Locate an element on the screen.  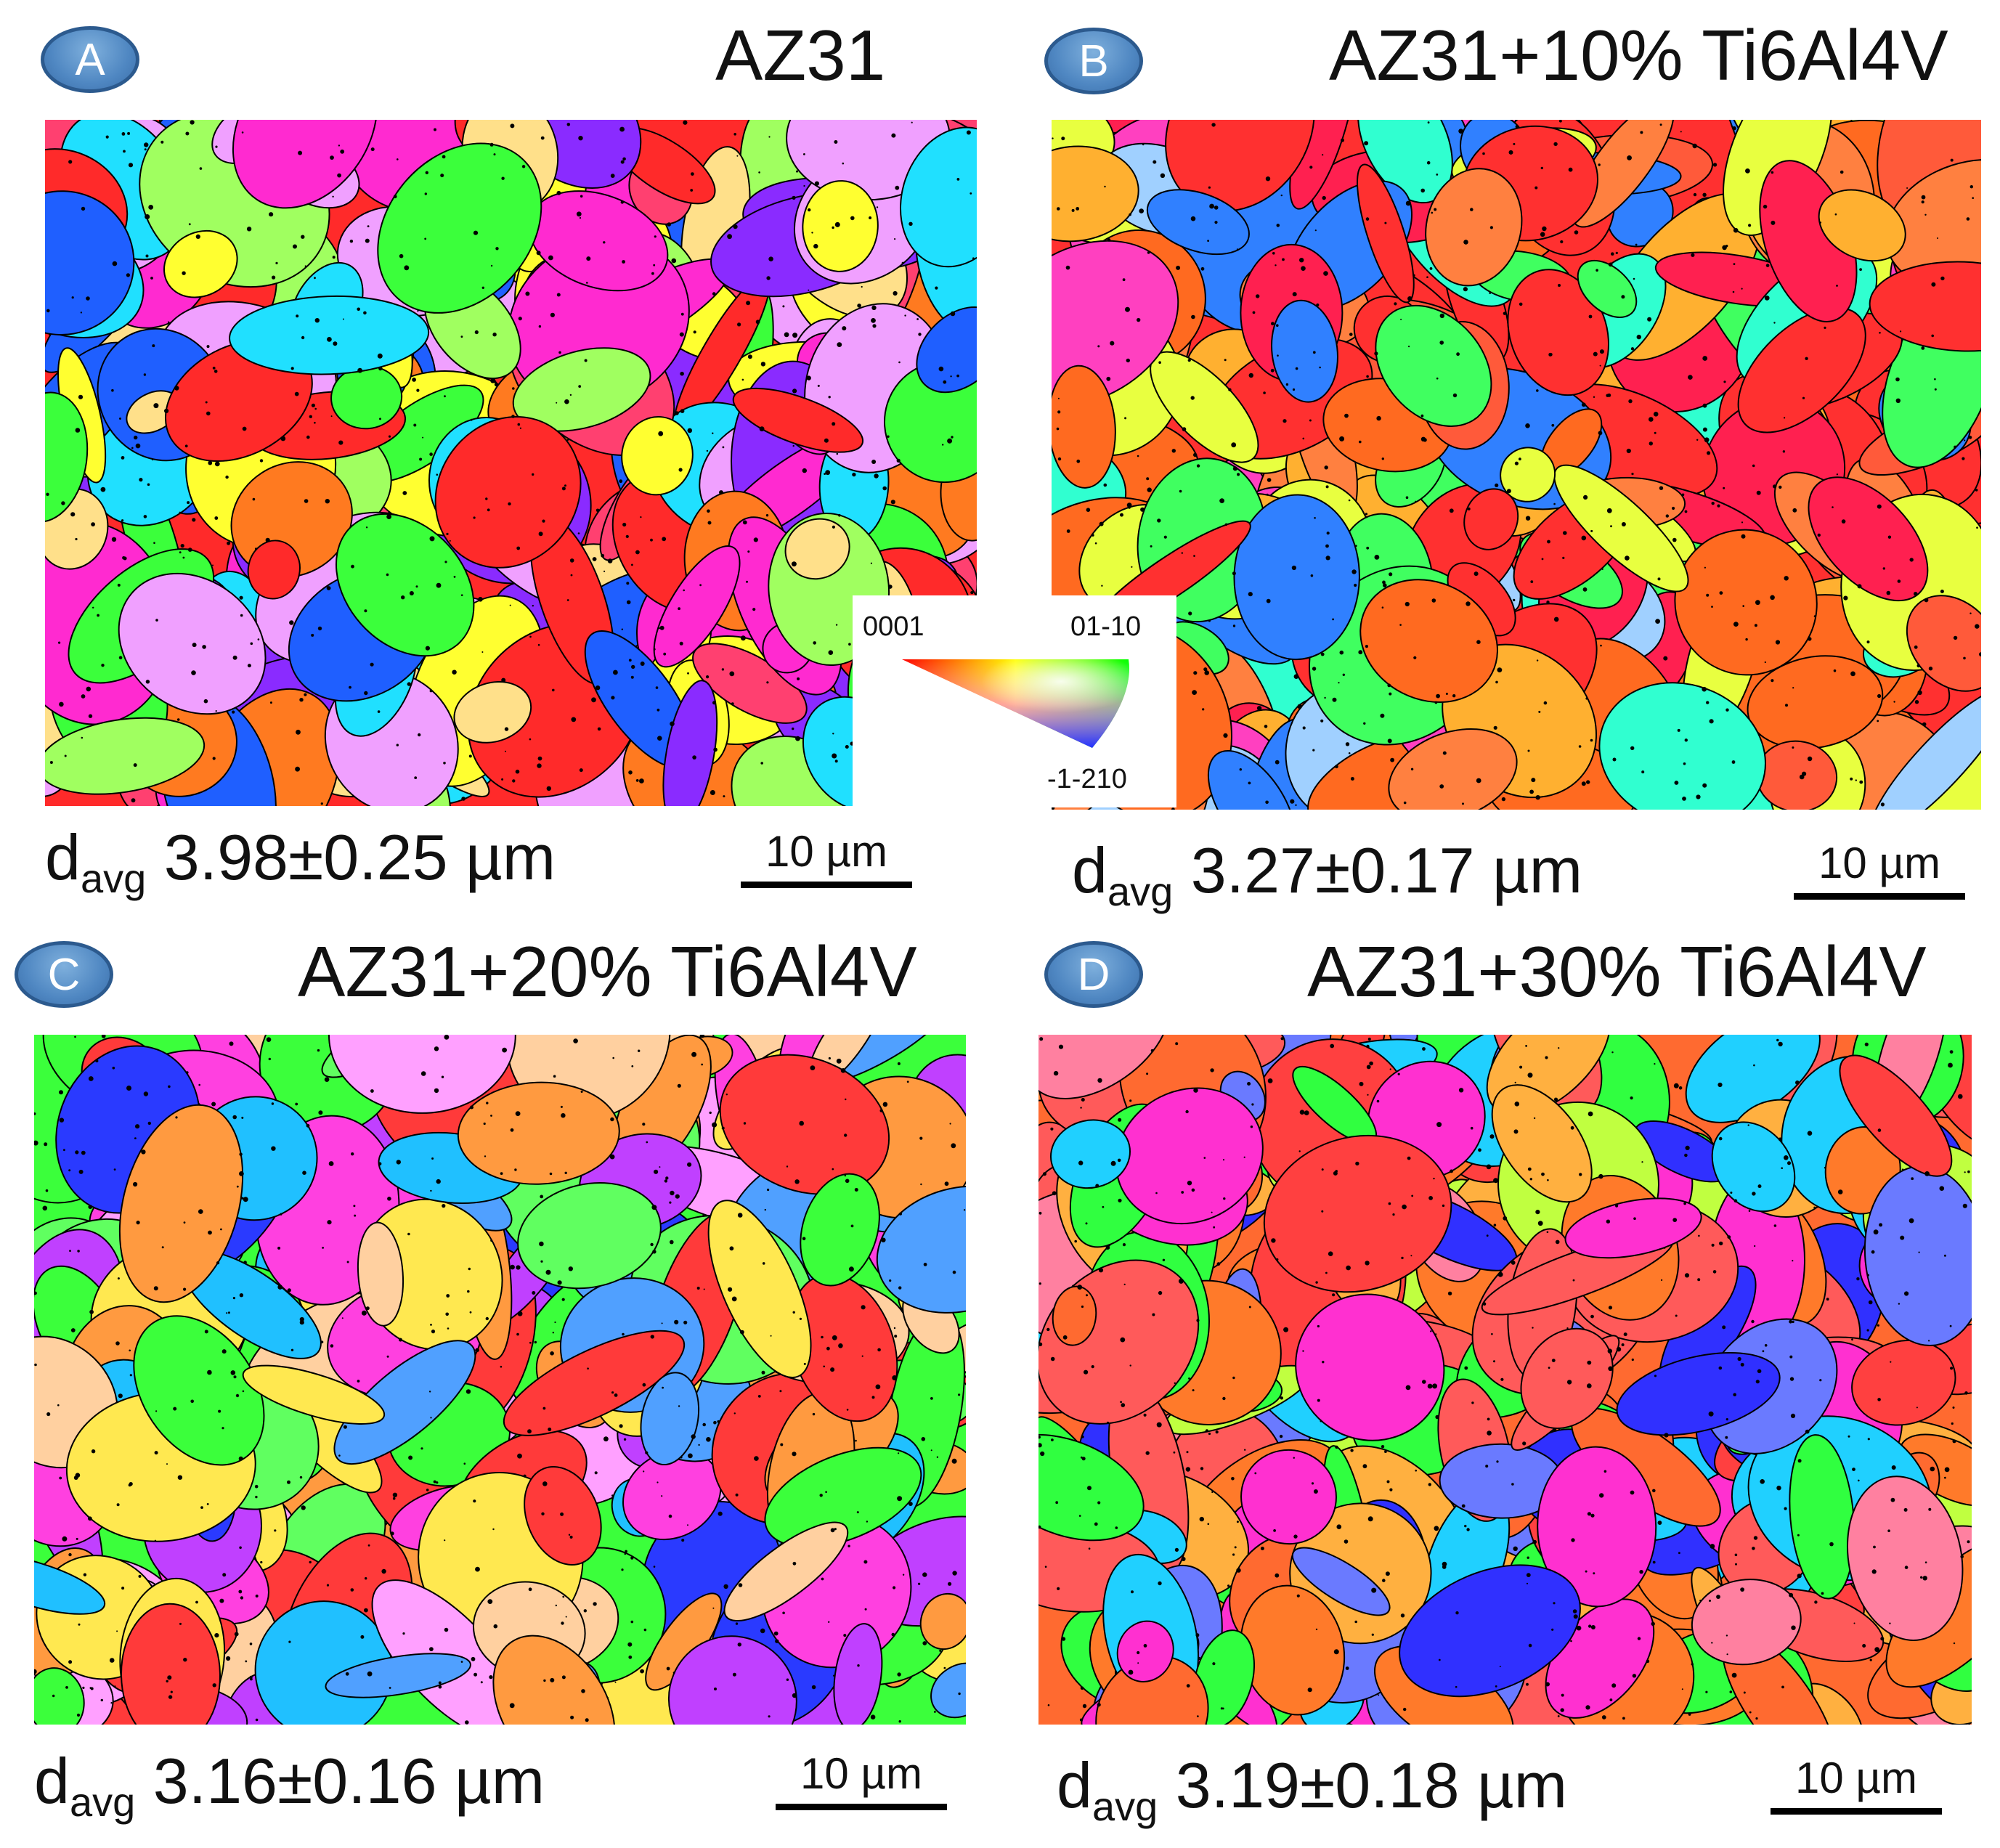
scale-bar-a: 10 µm is located at coordinates (826, 859).